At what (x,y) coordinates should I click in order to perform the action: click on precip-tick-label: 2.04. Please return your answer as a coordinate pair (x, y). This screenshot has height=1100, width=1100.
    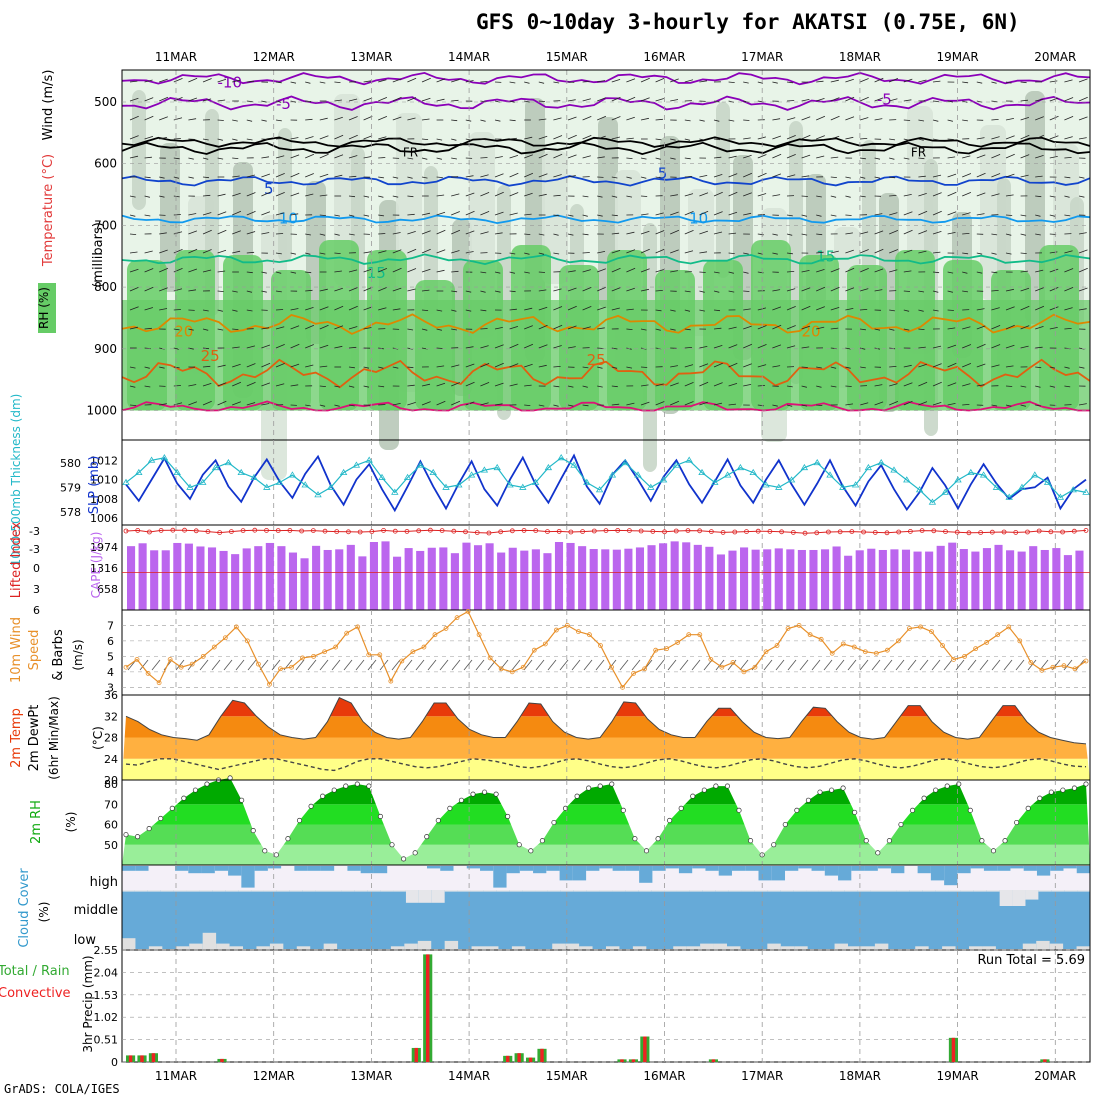
    Looking at the image, I should click on (106, 972).